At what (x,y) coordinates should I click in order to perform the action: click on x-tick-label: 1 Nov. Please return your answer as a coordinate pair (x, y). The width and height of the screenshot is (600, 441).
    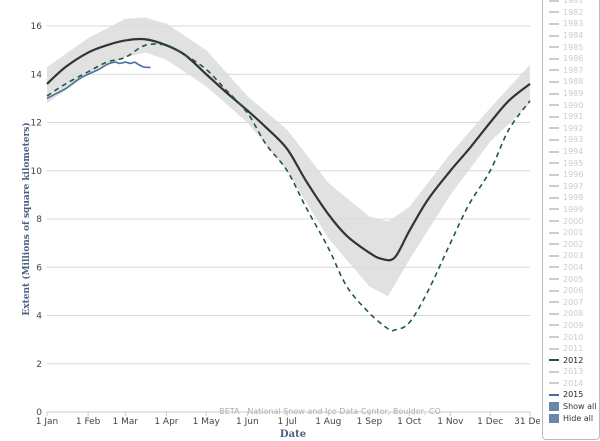
    Looking at the image, I should click on (450, 422).